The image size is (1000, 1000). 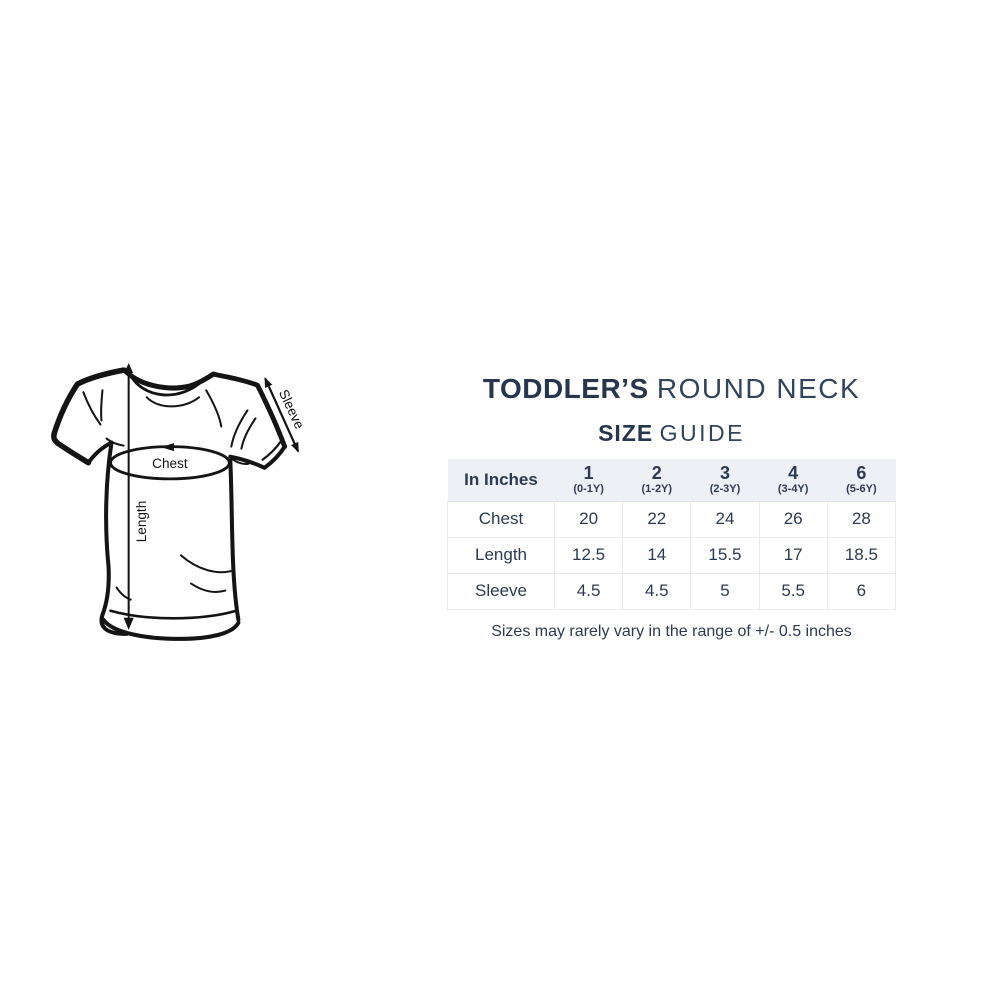 I want to click on age-range: (0-1Y), so click(x=588, y=489).